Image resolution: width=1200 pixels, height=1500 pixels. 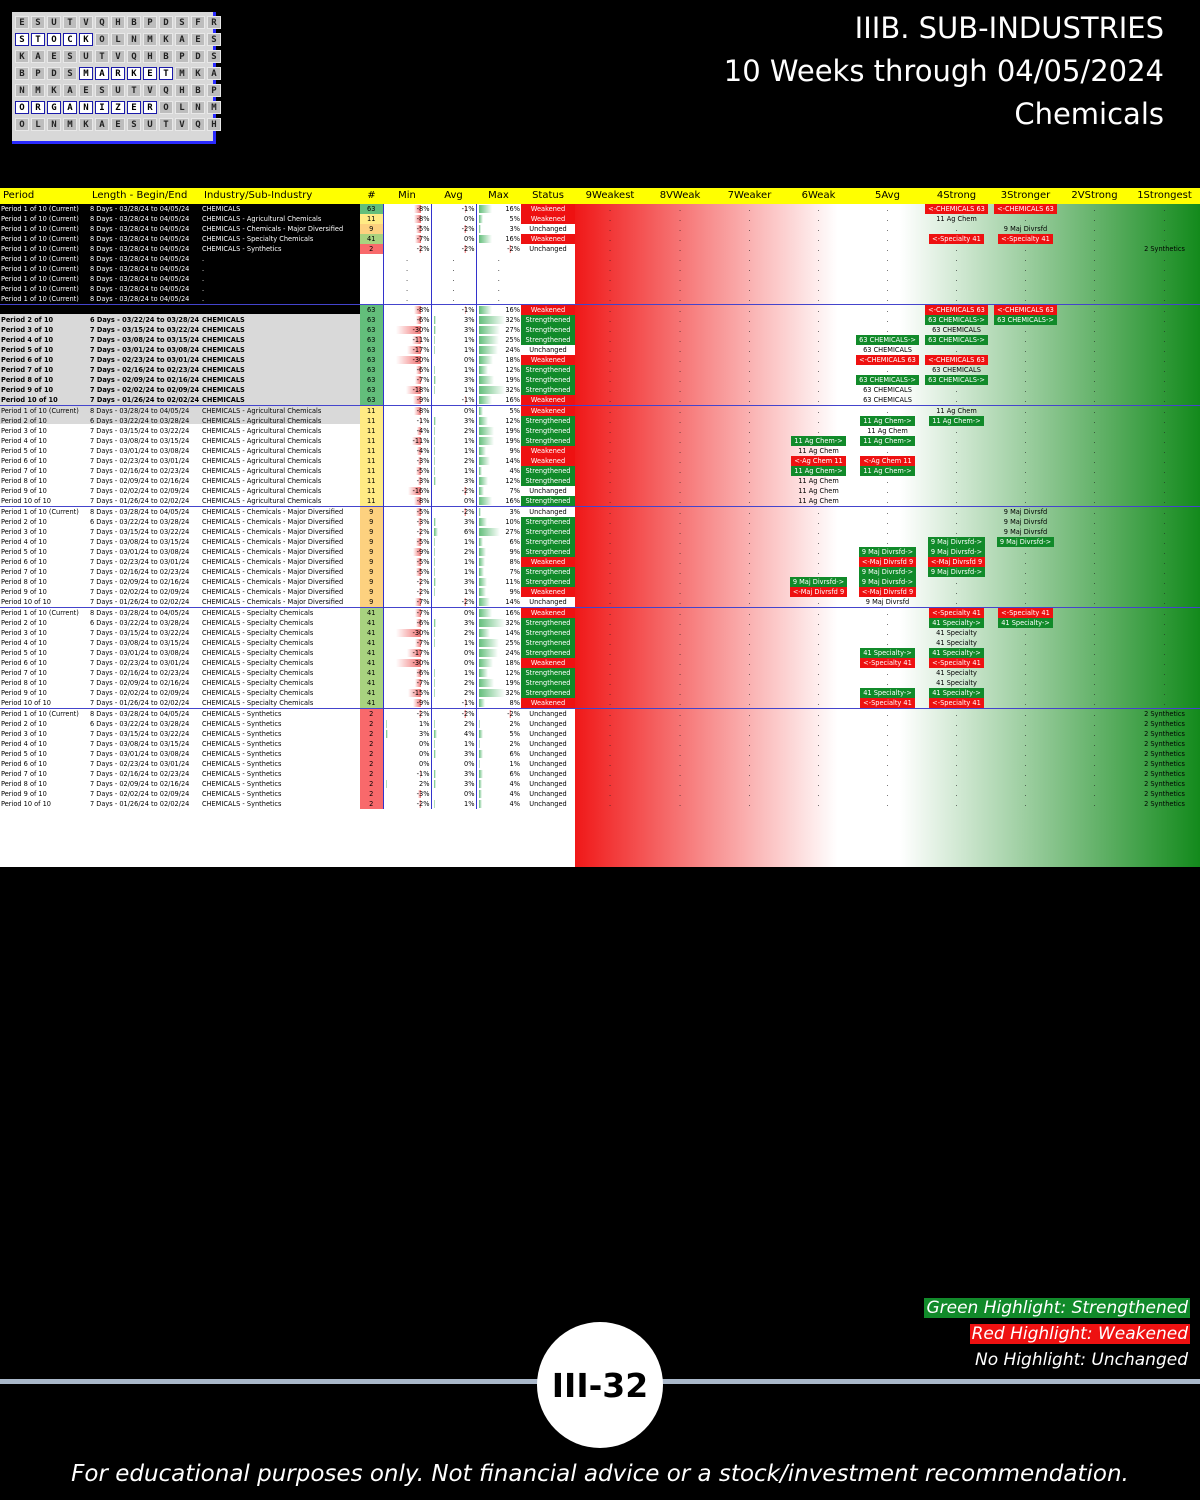 I want to click on avg-value: 1%, so click(x=469, y=340).